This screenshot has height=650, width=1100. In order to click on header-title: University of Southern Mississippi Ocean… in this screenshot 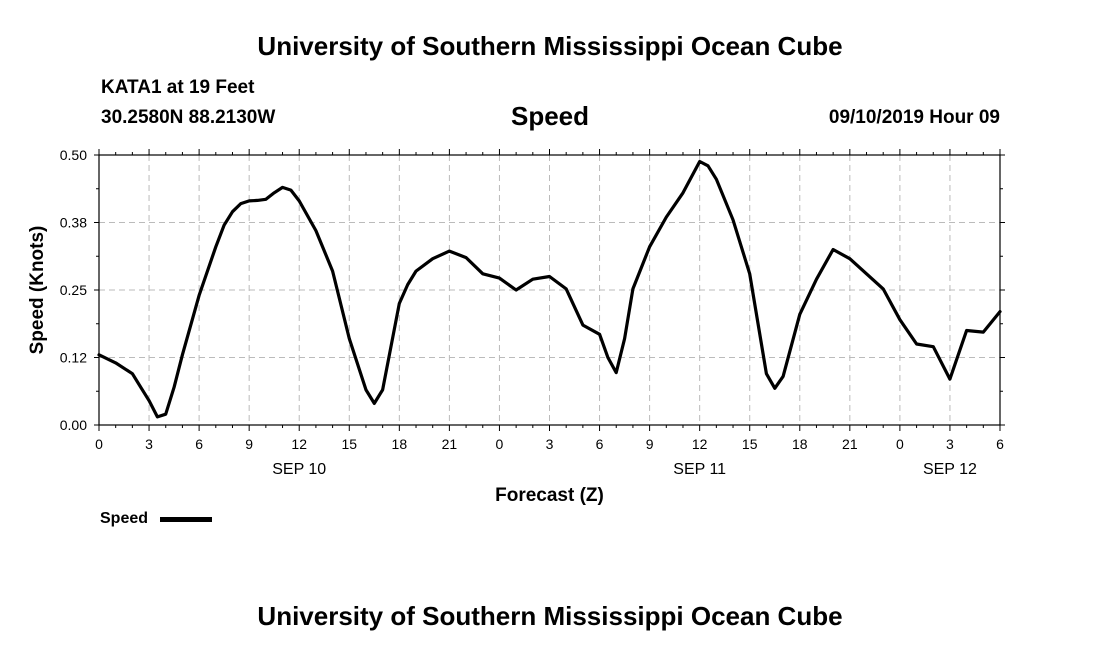, I will do `click(550, 46)`.